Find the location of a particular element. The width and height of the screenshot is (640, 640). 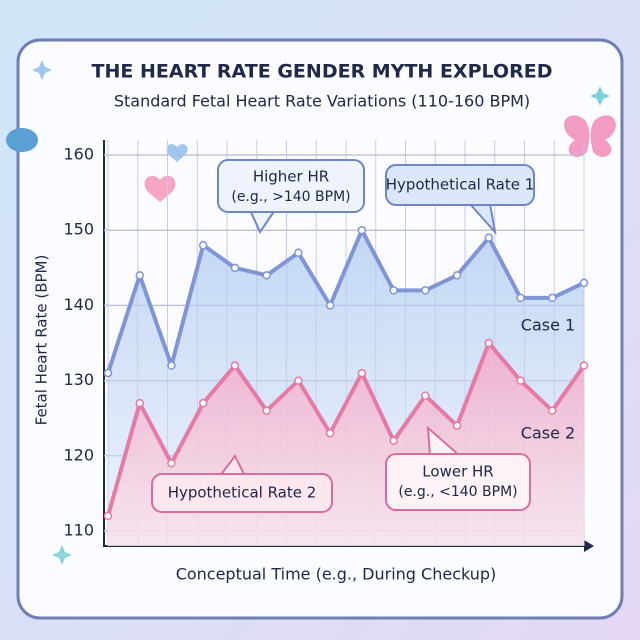

chart-title: THE HEART RATE GENDER MYTH EXPLORED is located at coordinates (322, 72).